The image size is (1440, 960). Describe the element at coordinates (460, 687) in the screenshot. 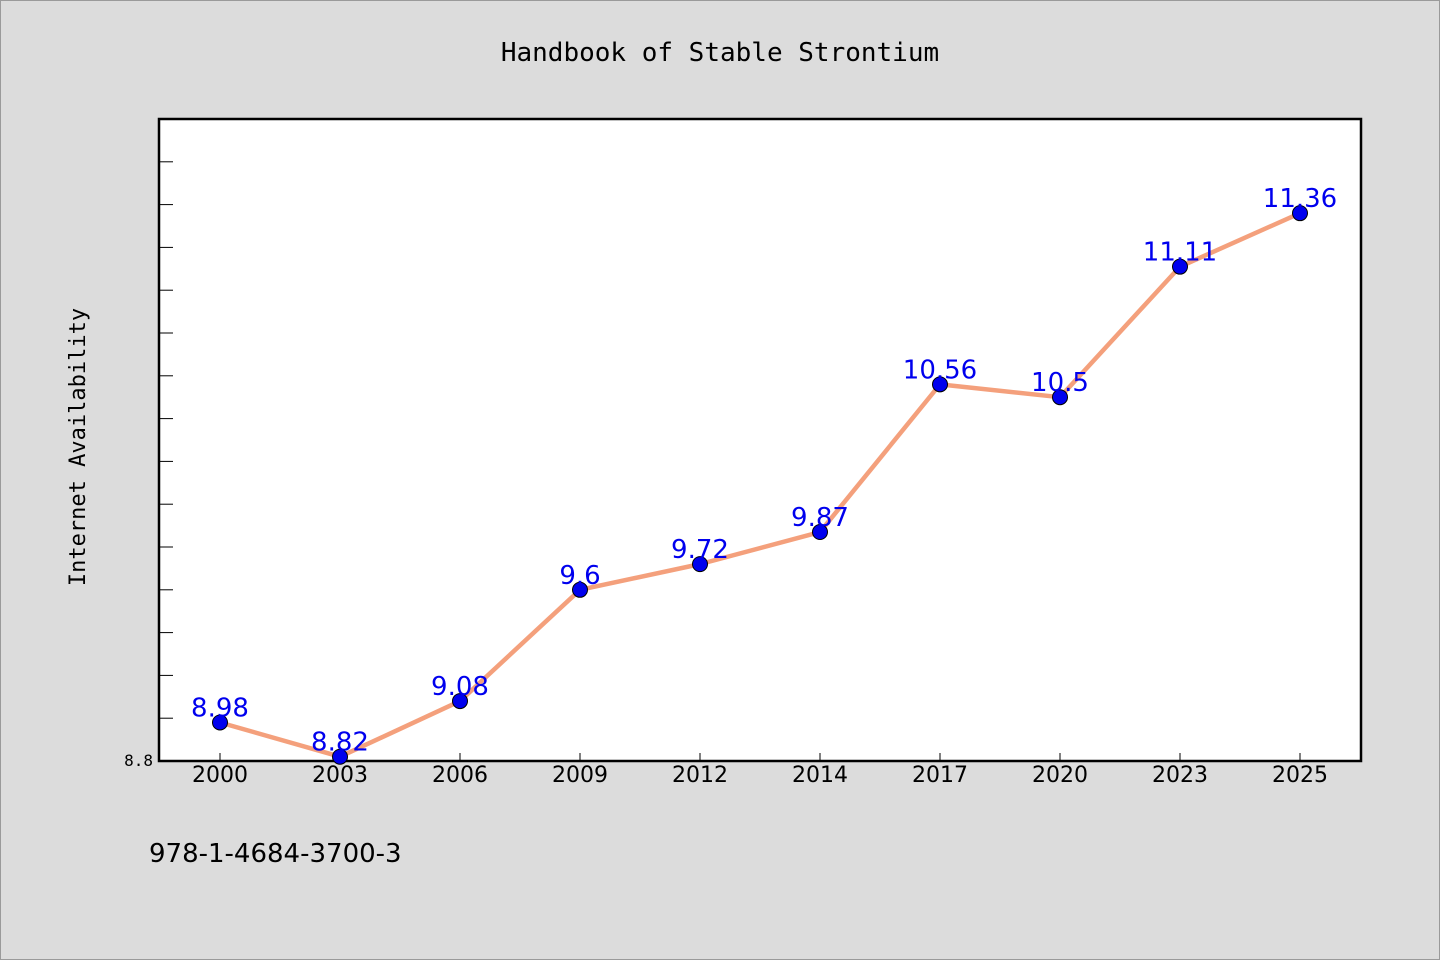

I see `data-label: 9.08` at that location.